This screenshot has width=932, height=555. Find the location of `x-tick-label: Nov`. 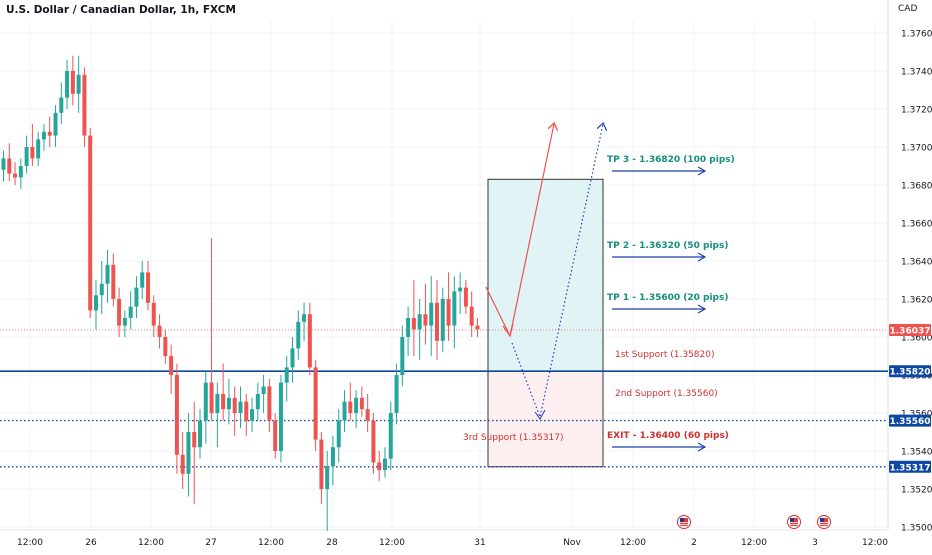

x-tick-label: Nov is located at coordinates (572, 543).